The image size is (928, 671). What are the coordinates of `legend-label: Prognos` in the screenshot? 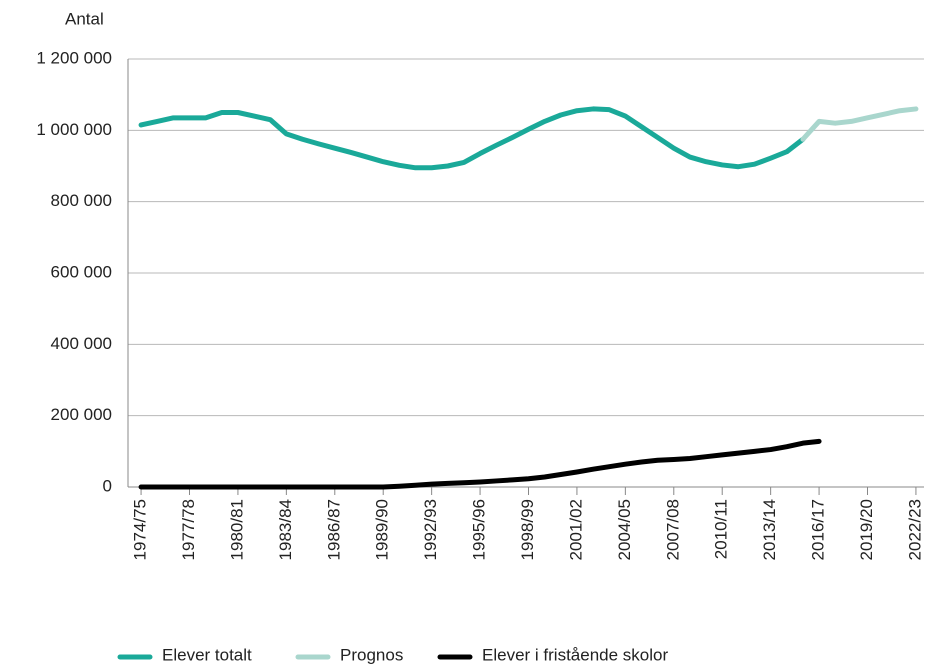 It's located at (371, 654).